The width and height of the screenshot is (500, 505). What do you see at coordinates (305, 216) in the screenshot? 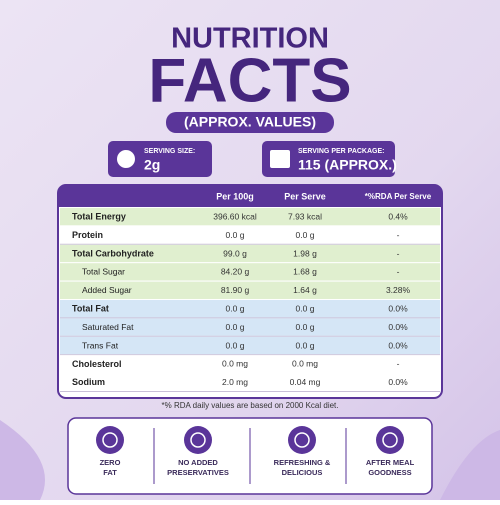
I see `cell: 7.93 kcal` at bounding box center [305, 216].